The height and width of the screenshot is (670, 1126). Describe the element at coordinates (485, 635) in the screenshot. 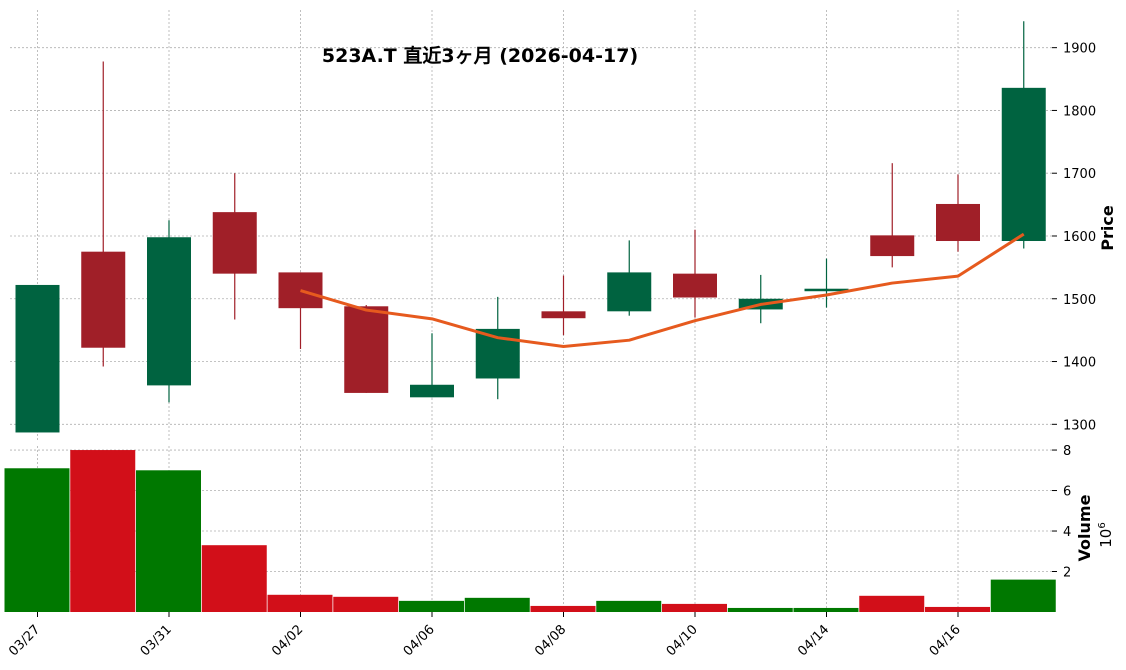

I see `date-axis-ticks: 03/27 03/31 04/02 04/06 04/08 04/10 04/14 04/16` at that location.